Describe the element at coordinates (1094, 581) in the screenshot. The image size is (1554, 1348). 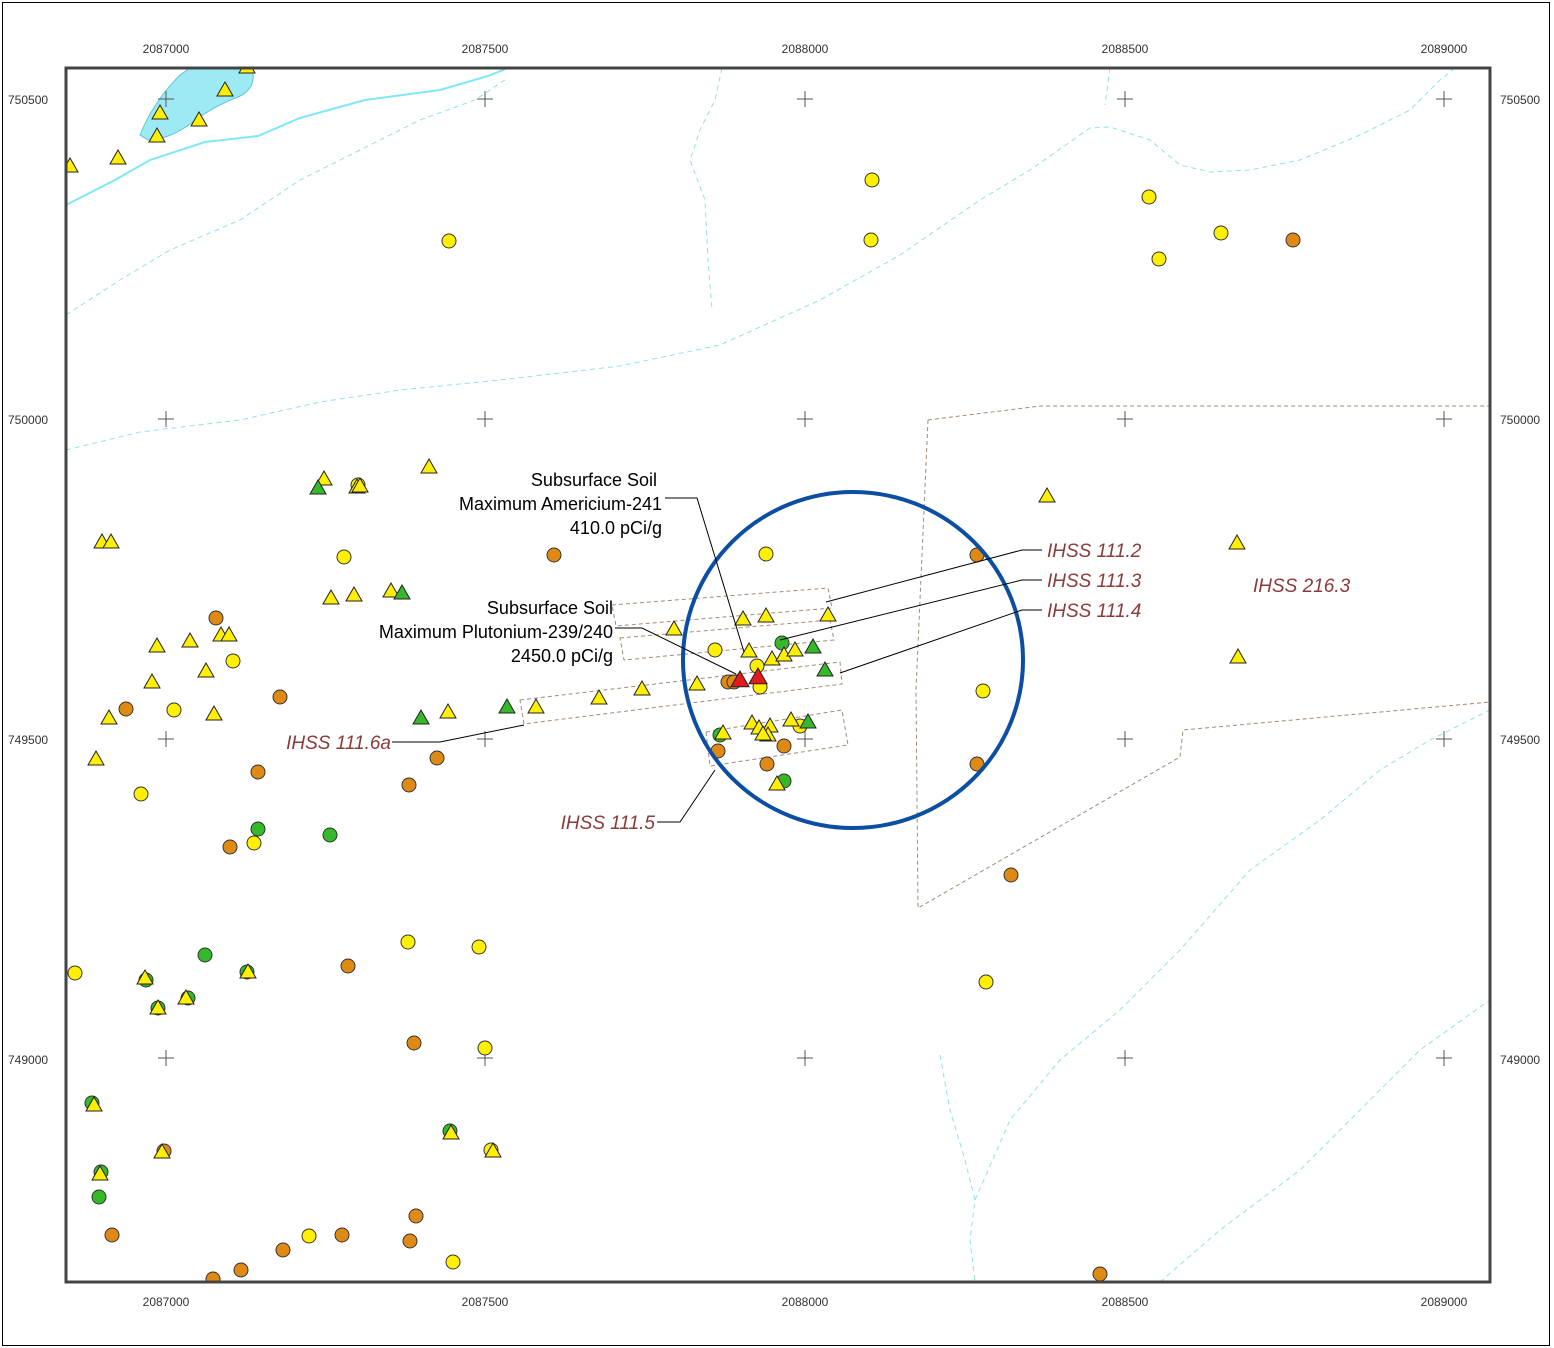
I see `ihss-111-3-label: IHSS 111.3` at that location.